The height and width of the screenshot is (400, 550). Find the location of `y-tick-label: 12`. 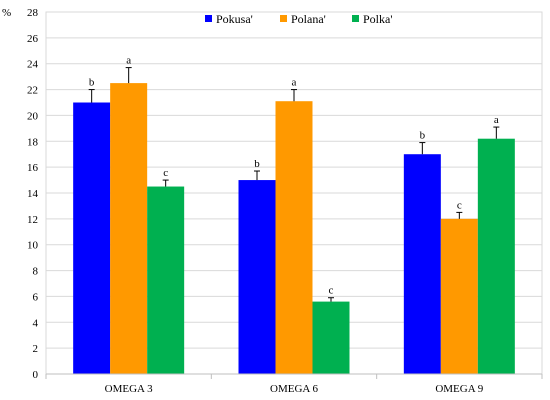

y-tick-label: 12 is located at coordinates (32, 220).